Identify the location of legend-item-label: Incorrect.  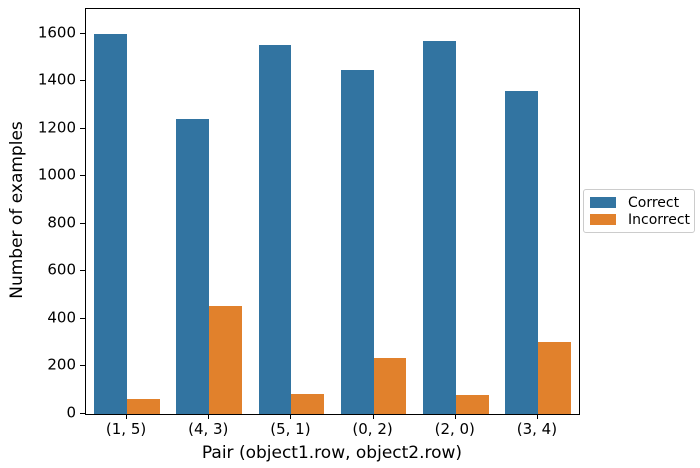
(659, 219).